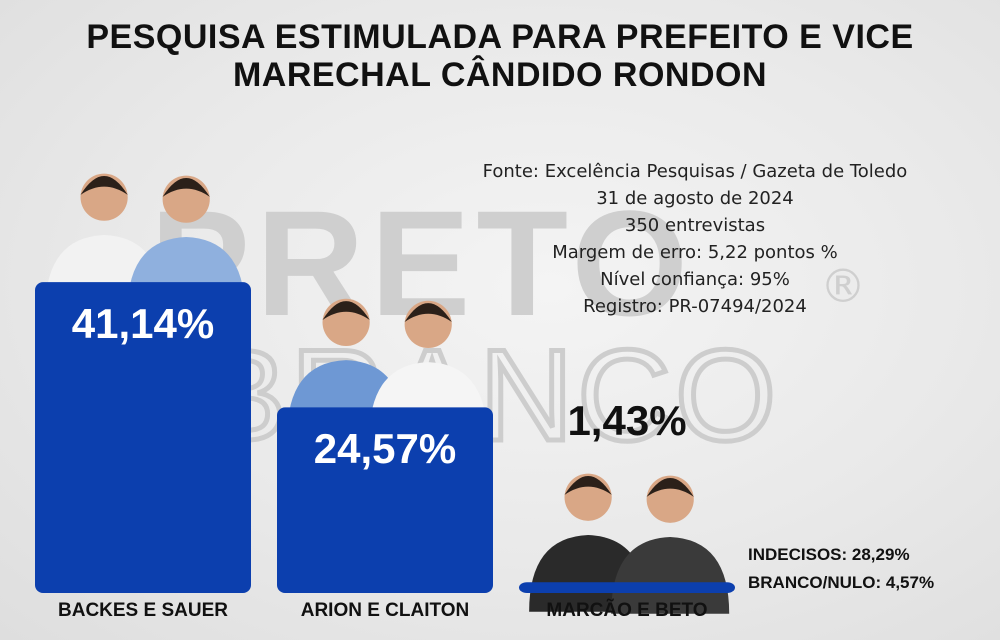 The height and width of the screenshot is (640, 1000). What do you see at coordinates (695, 225) in the screenshot?
I see `info-interviews: 350 entrevistas` at bounding box center [695, 225].